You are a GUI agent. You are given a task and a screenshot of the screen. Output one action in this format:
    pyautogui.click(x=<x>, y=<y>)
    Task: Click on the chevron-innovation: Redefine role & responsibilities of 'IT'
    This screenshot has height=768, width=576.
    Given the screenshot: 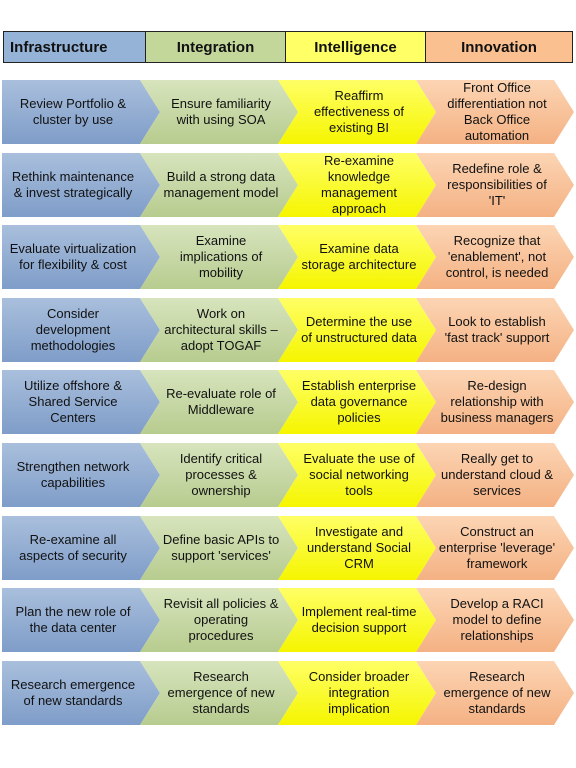 What is the action you would take?
    pyautogui.click(x=495, y=185)
    